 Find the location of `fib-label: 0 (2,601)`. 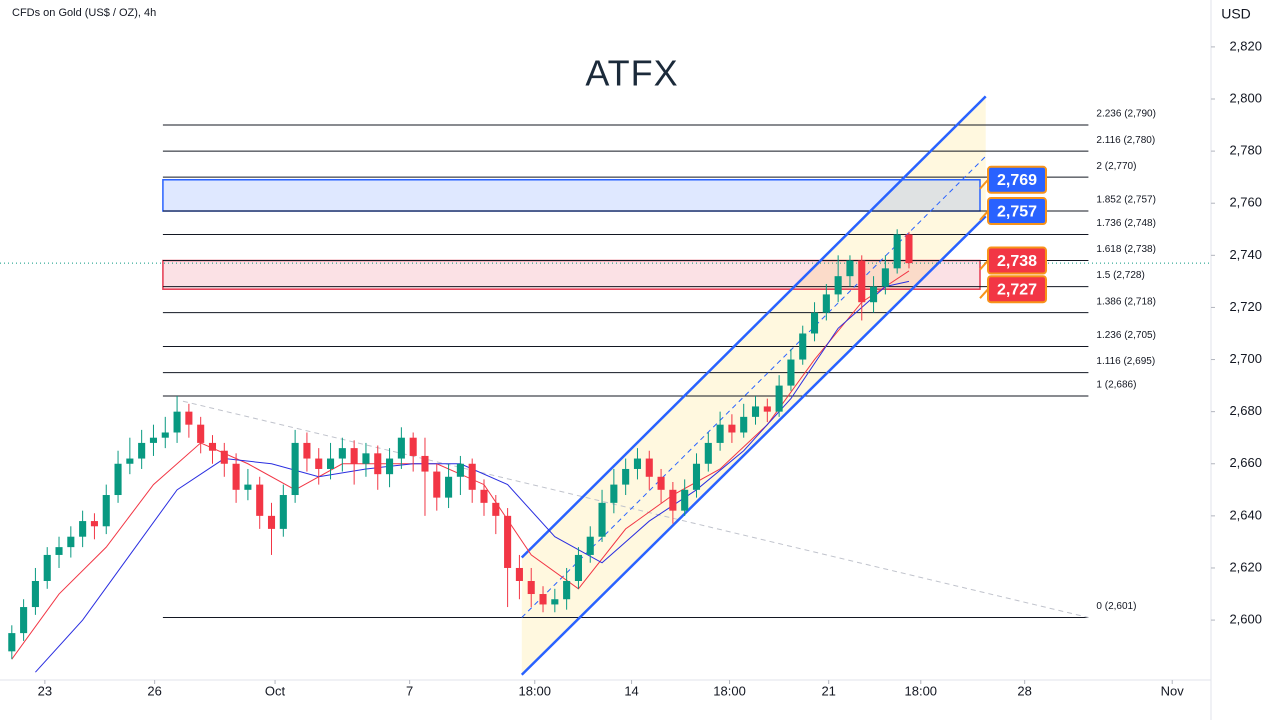

fib-label: 0 (2,601) is located at coordinates (1116, 606).